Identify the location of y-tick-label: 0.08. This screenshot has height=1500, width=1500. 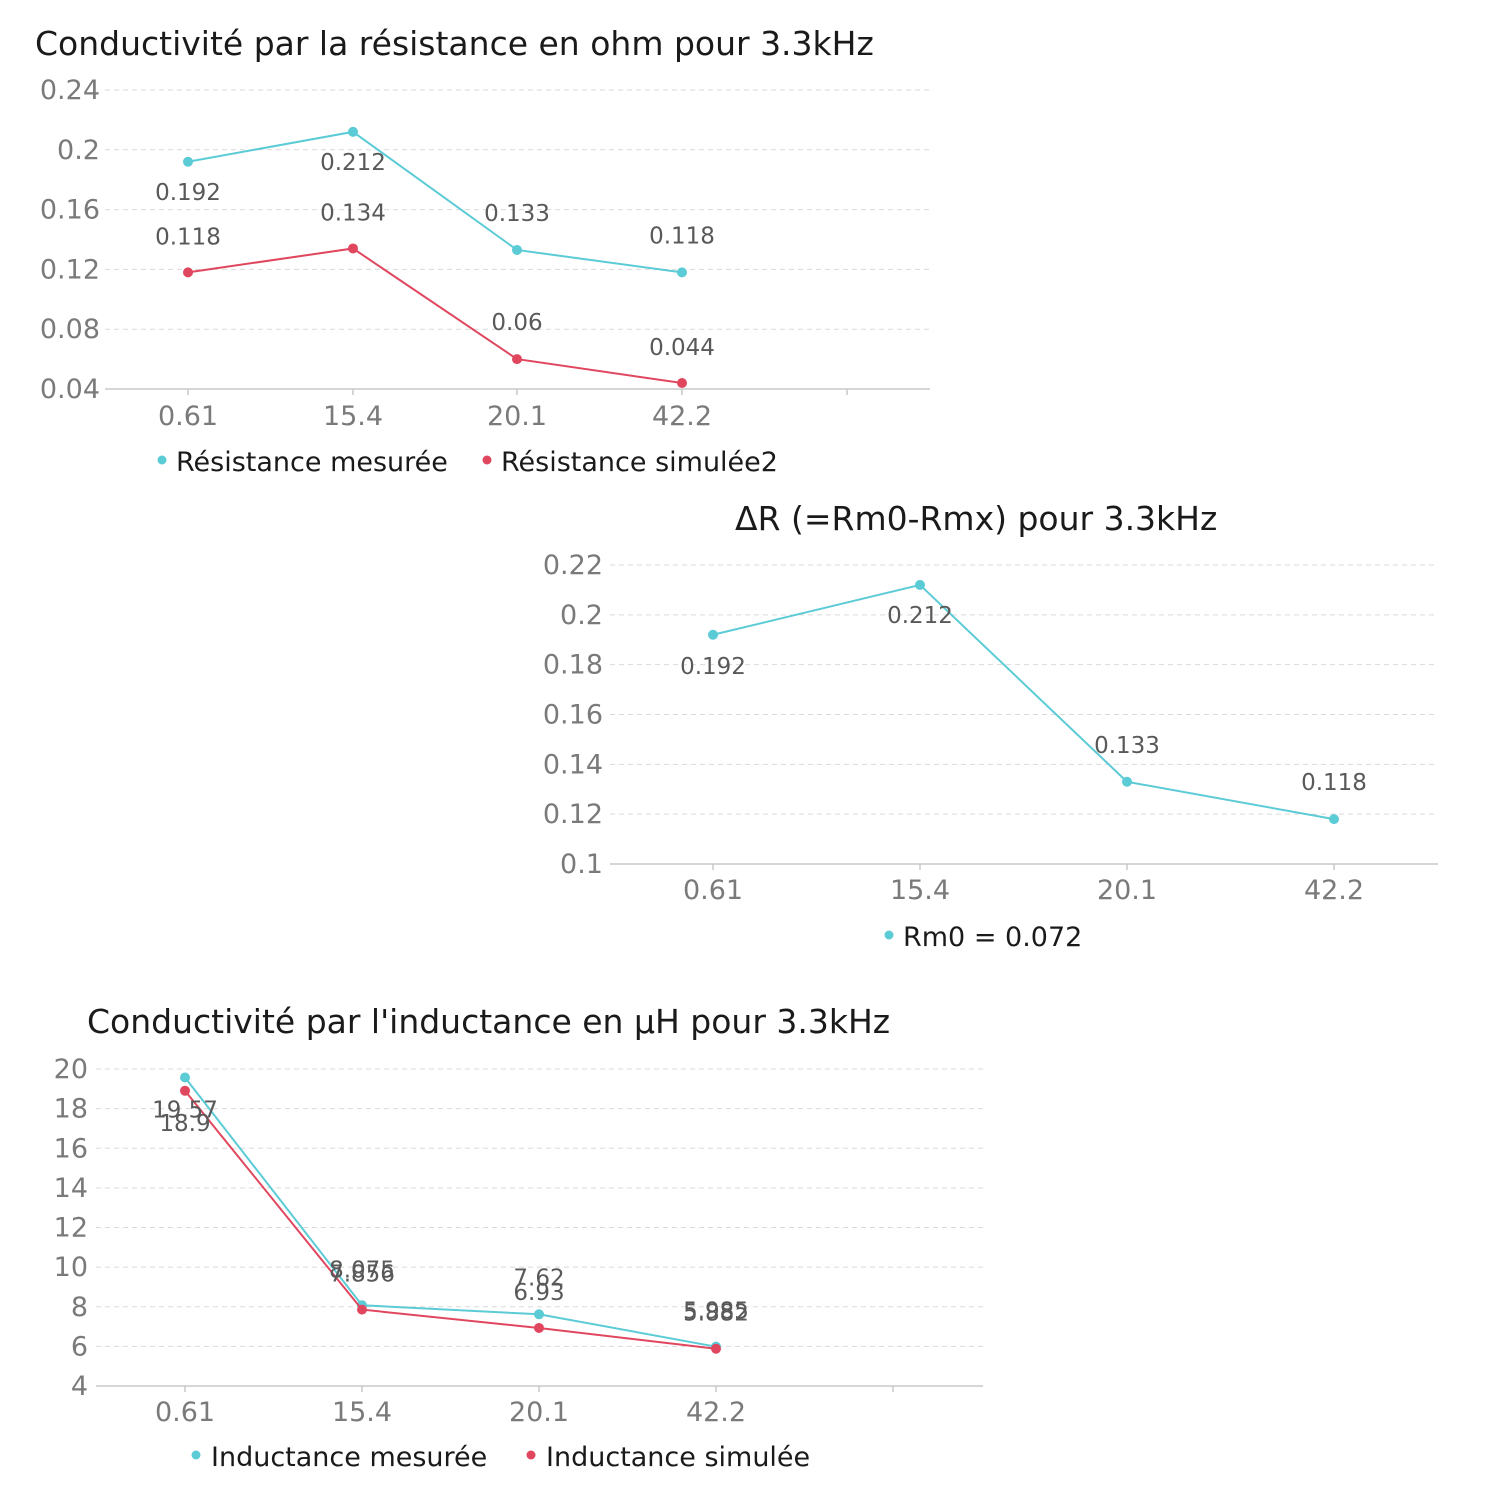
(70, 329).